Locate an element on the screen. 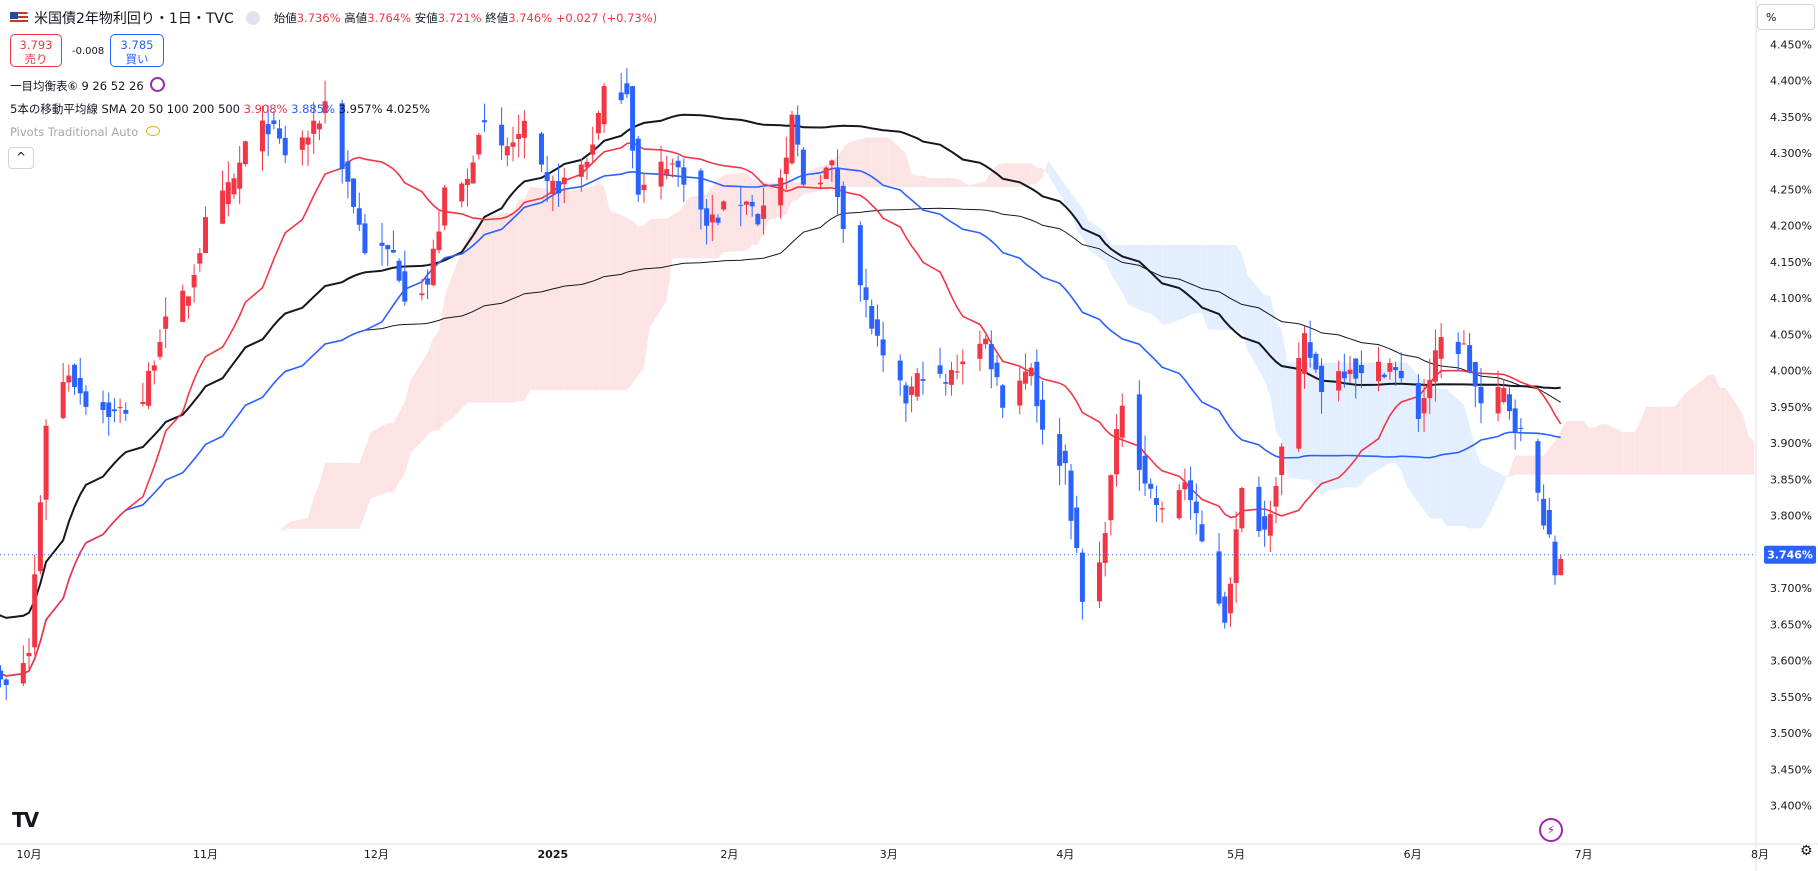 This screenshot has height=871, width=1818. sell-button: 3.793 売り is located at coordinates (36, 50).